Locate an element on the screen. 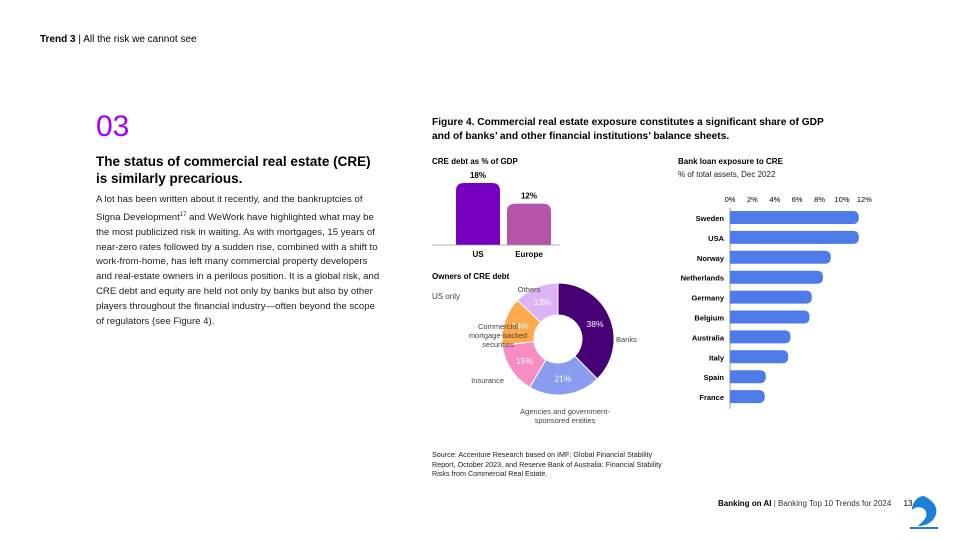  gdp-bar-category-label: Europe is located at coordinates (529, 254).